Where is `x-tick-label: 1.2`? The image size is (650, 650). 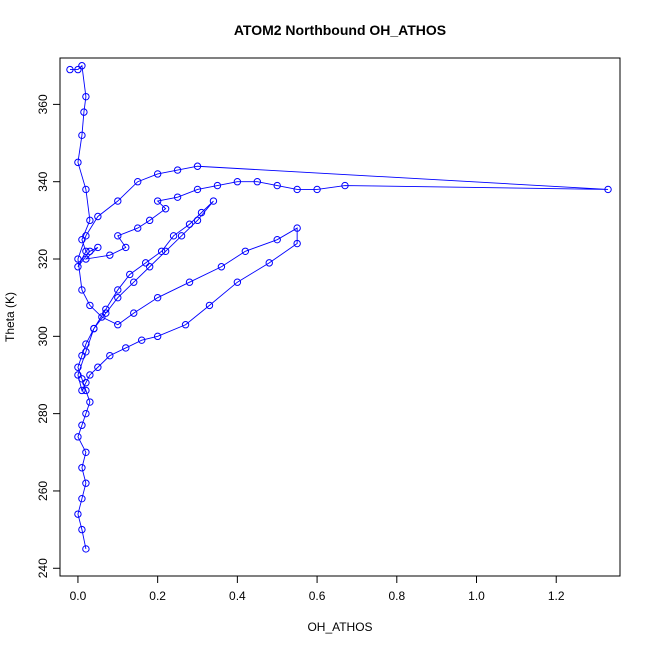
x-tick-label: 1.2 is located at coordinates (556, 596).